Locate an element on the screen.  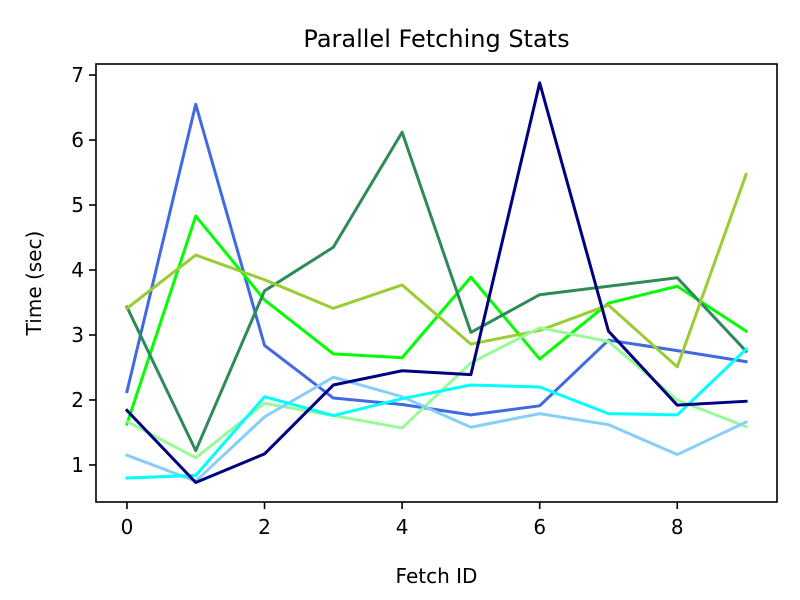
x-axis-ticks: 0 2 4 6 8 is located at coordinates (402, 520).